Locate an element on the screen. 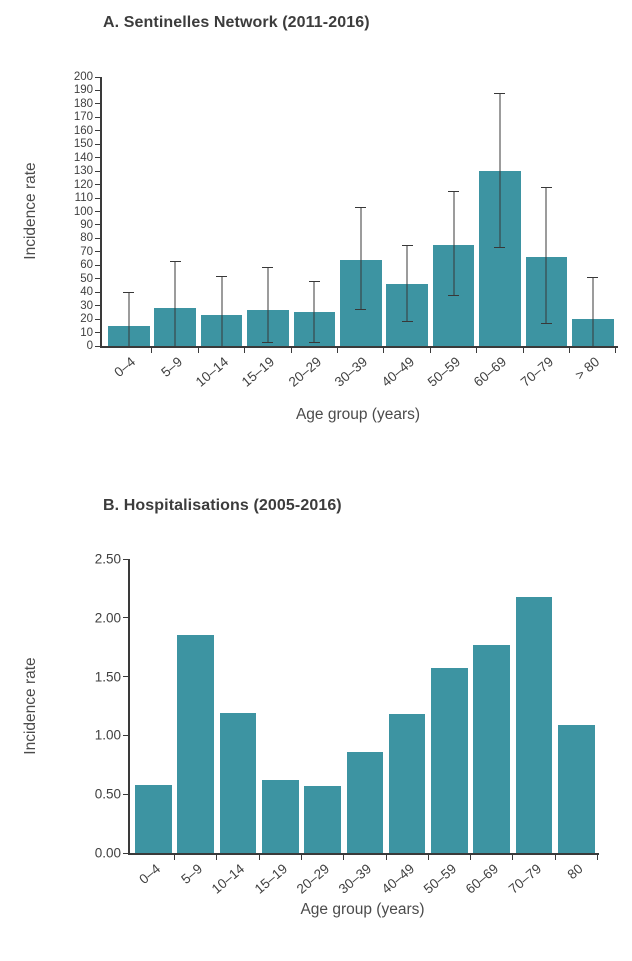  y-axis-tick-label: 170 is located at coordinates (83, 117).